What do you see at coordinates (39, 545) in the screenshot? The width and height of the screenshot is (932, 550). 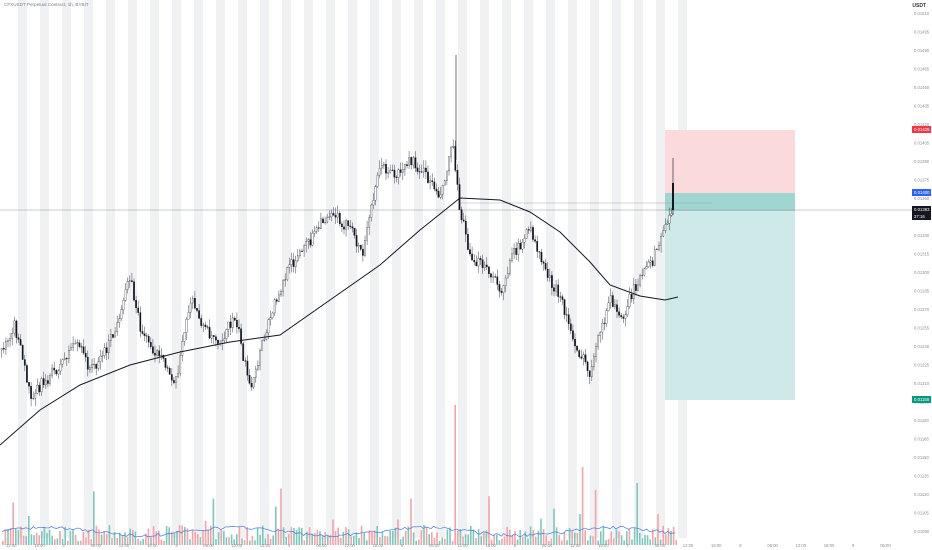 I see `time-tick: 18:00` at bounding box center [39, 545].